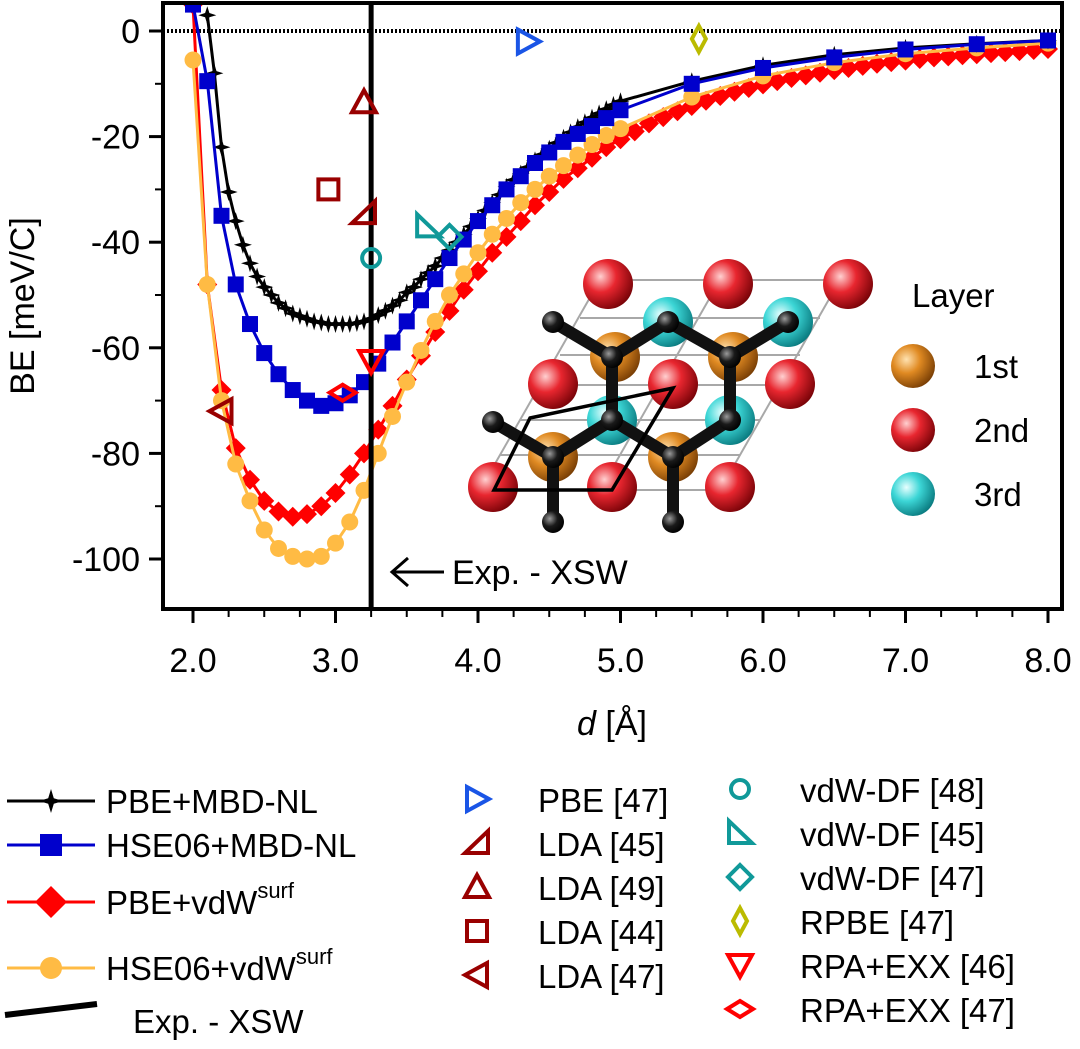 The height and width of the screenshot is (1049, 1080). What do you see at coordinates (748, 396) in the screenshot?
I see `inset-structure: Layer 1st 2nd 3rd` at bounding box center [748, 396].